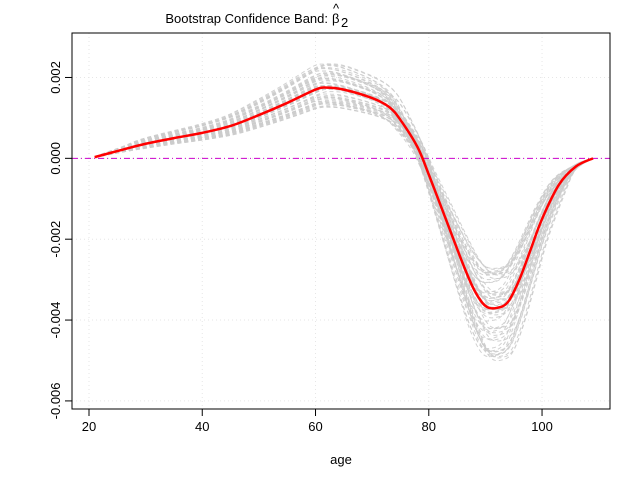  I want to click on y-tick-label: -0.004, so click(55, 320).